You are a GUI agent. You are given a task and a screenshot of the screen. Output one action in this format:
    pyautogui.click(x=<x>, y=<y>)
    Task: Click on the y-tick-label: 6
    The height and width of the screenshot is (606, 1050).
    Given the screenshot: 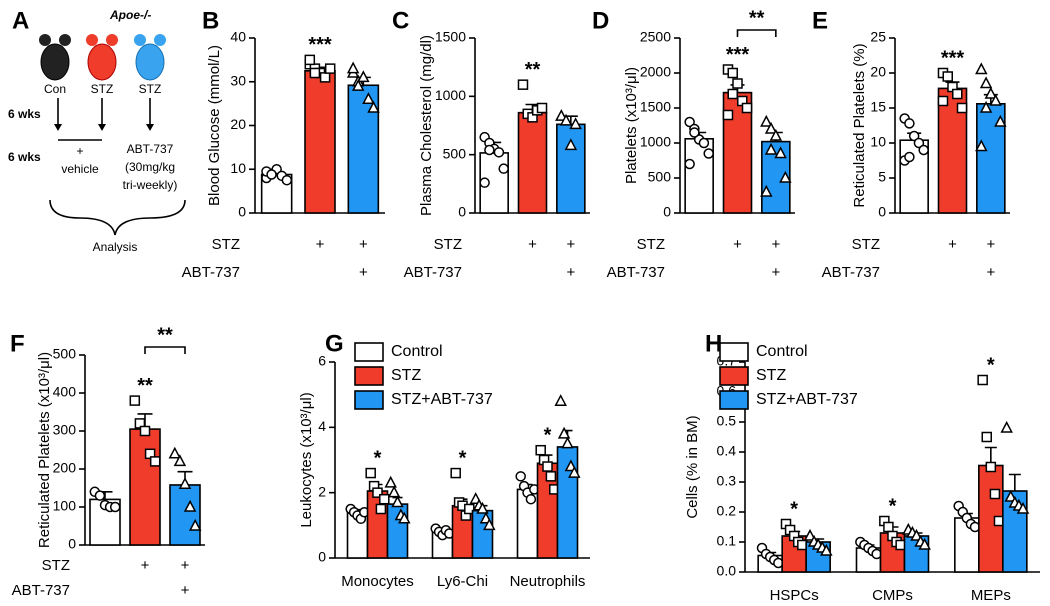 What is the action you would take?
    pyautogui.click(x=322, y=361)
    